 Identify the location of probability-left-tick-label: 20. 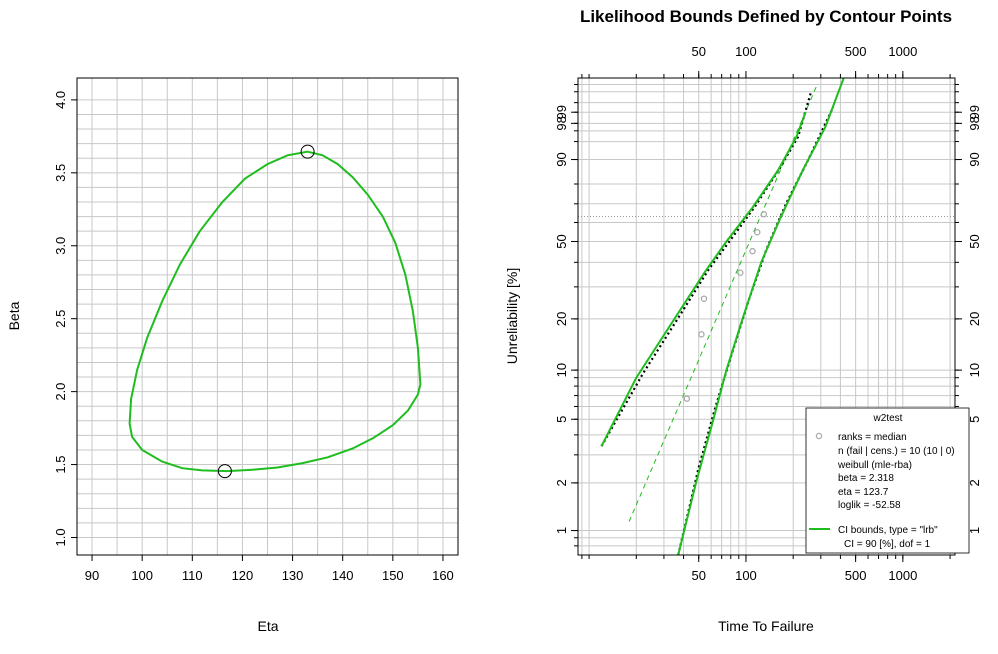
(561, 319).